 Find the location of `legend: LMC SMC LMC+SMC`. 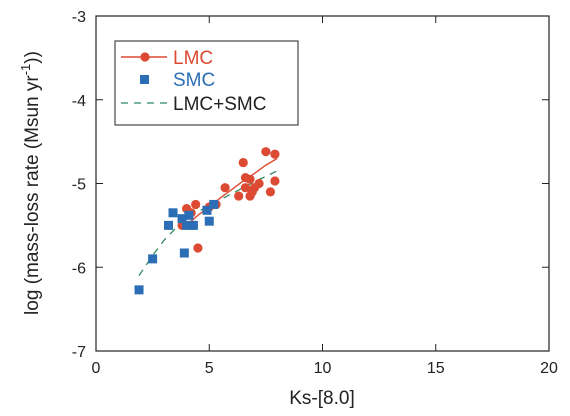

legend: LMC SMC LMC+SMC is located at coordinates (206, 83).